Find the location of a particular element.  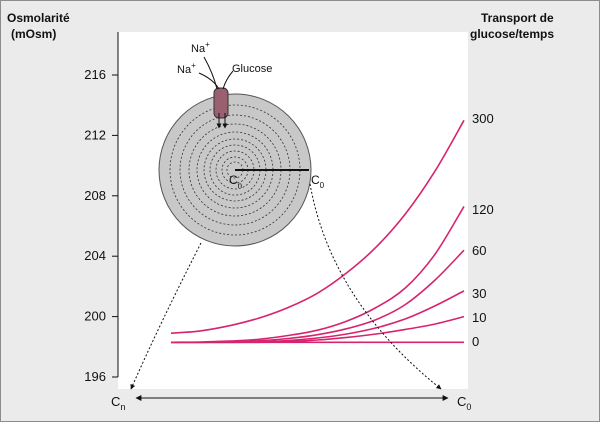

y-tick-label-200: 200 is located at coordinates (95, 316).